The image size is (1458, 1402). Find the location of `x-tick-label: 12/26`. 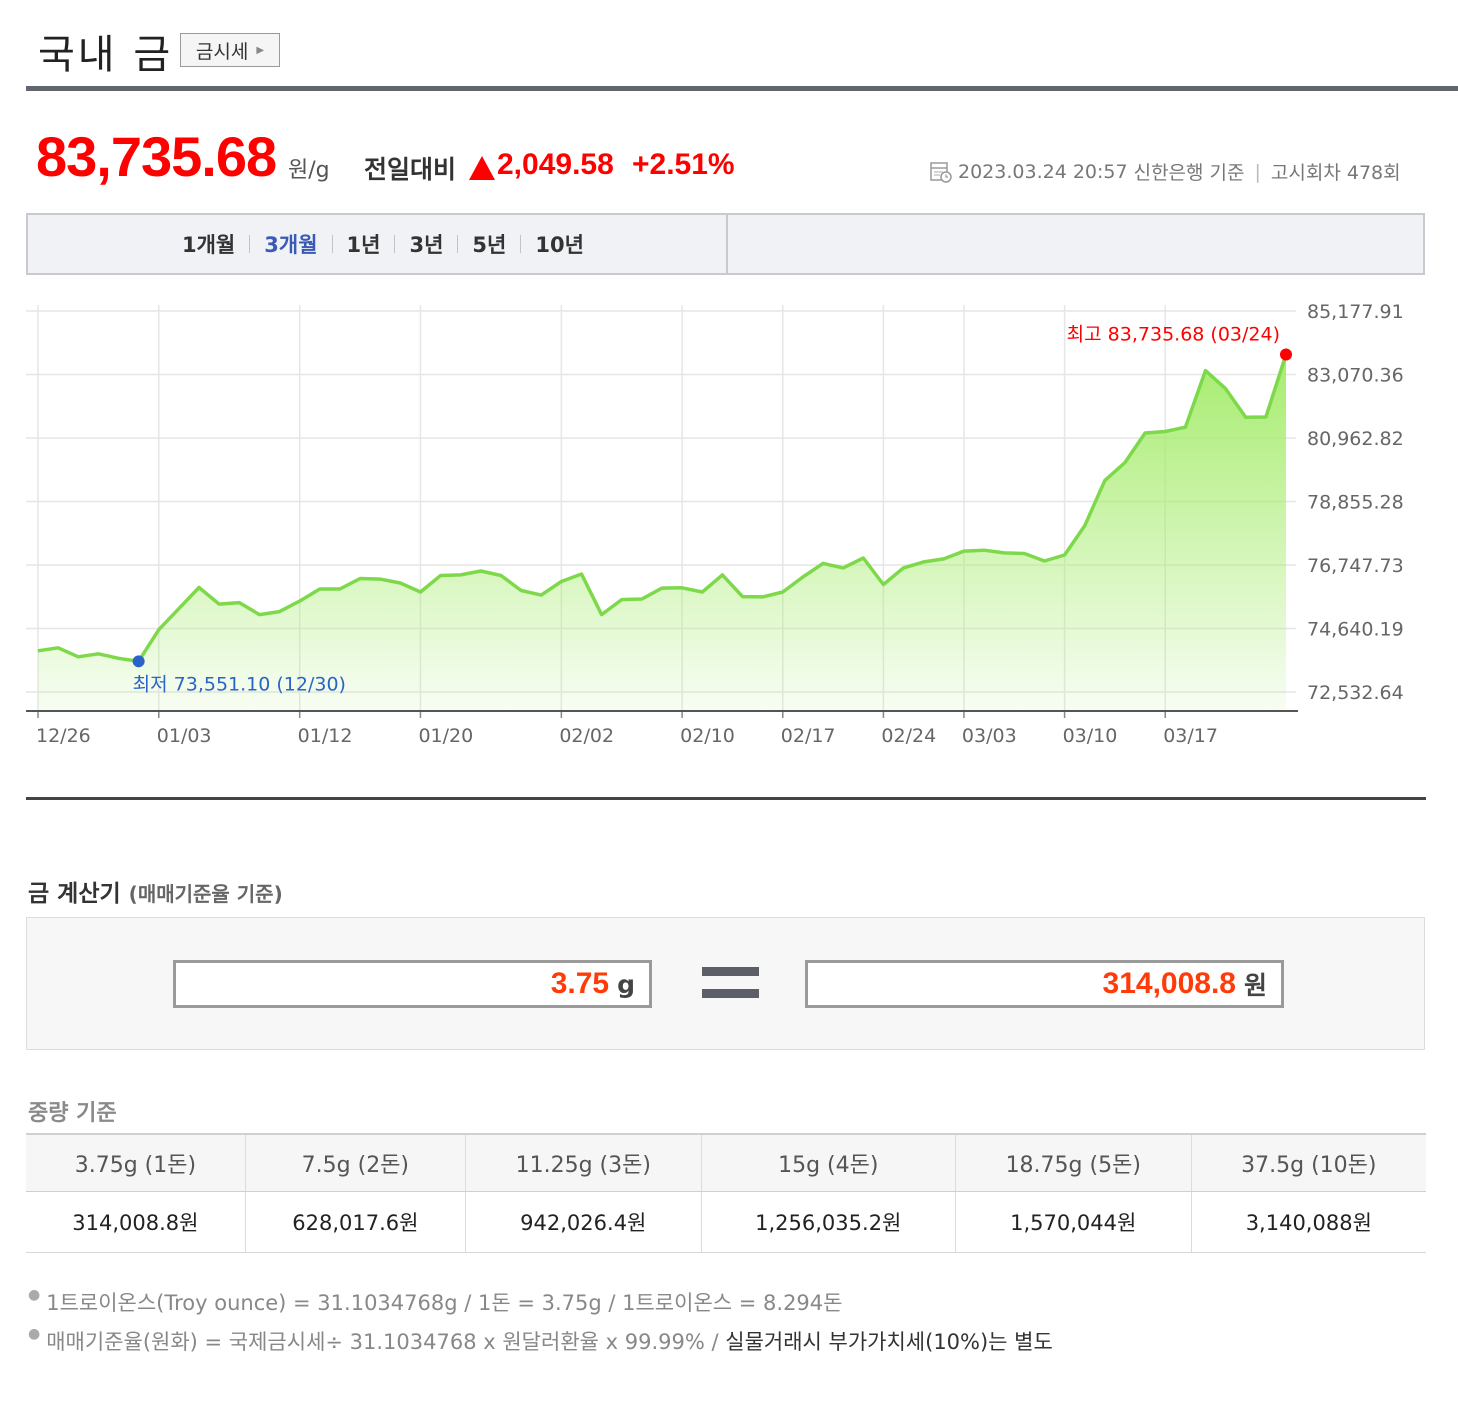

x-tick-label: 12/26 is located at coordinates (63, 736).